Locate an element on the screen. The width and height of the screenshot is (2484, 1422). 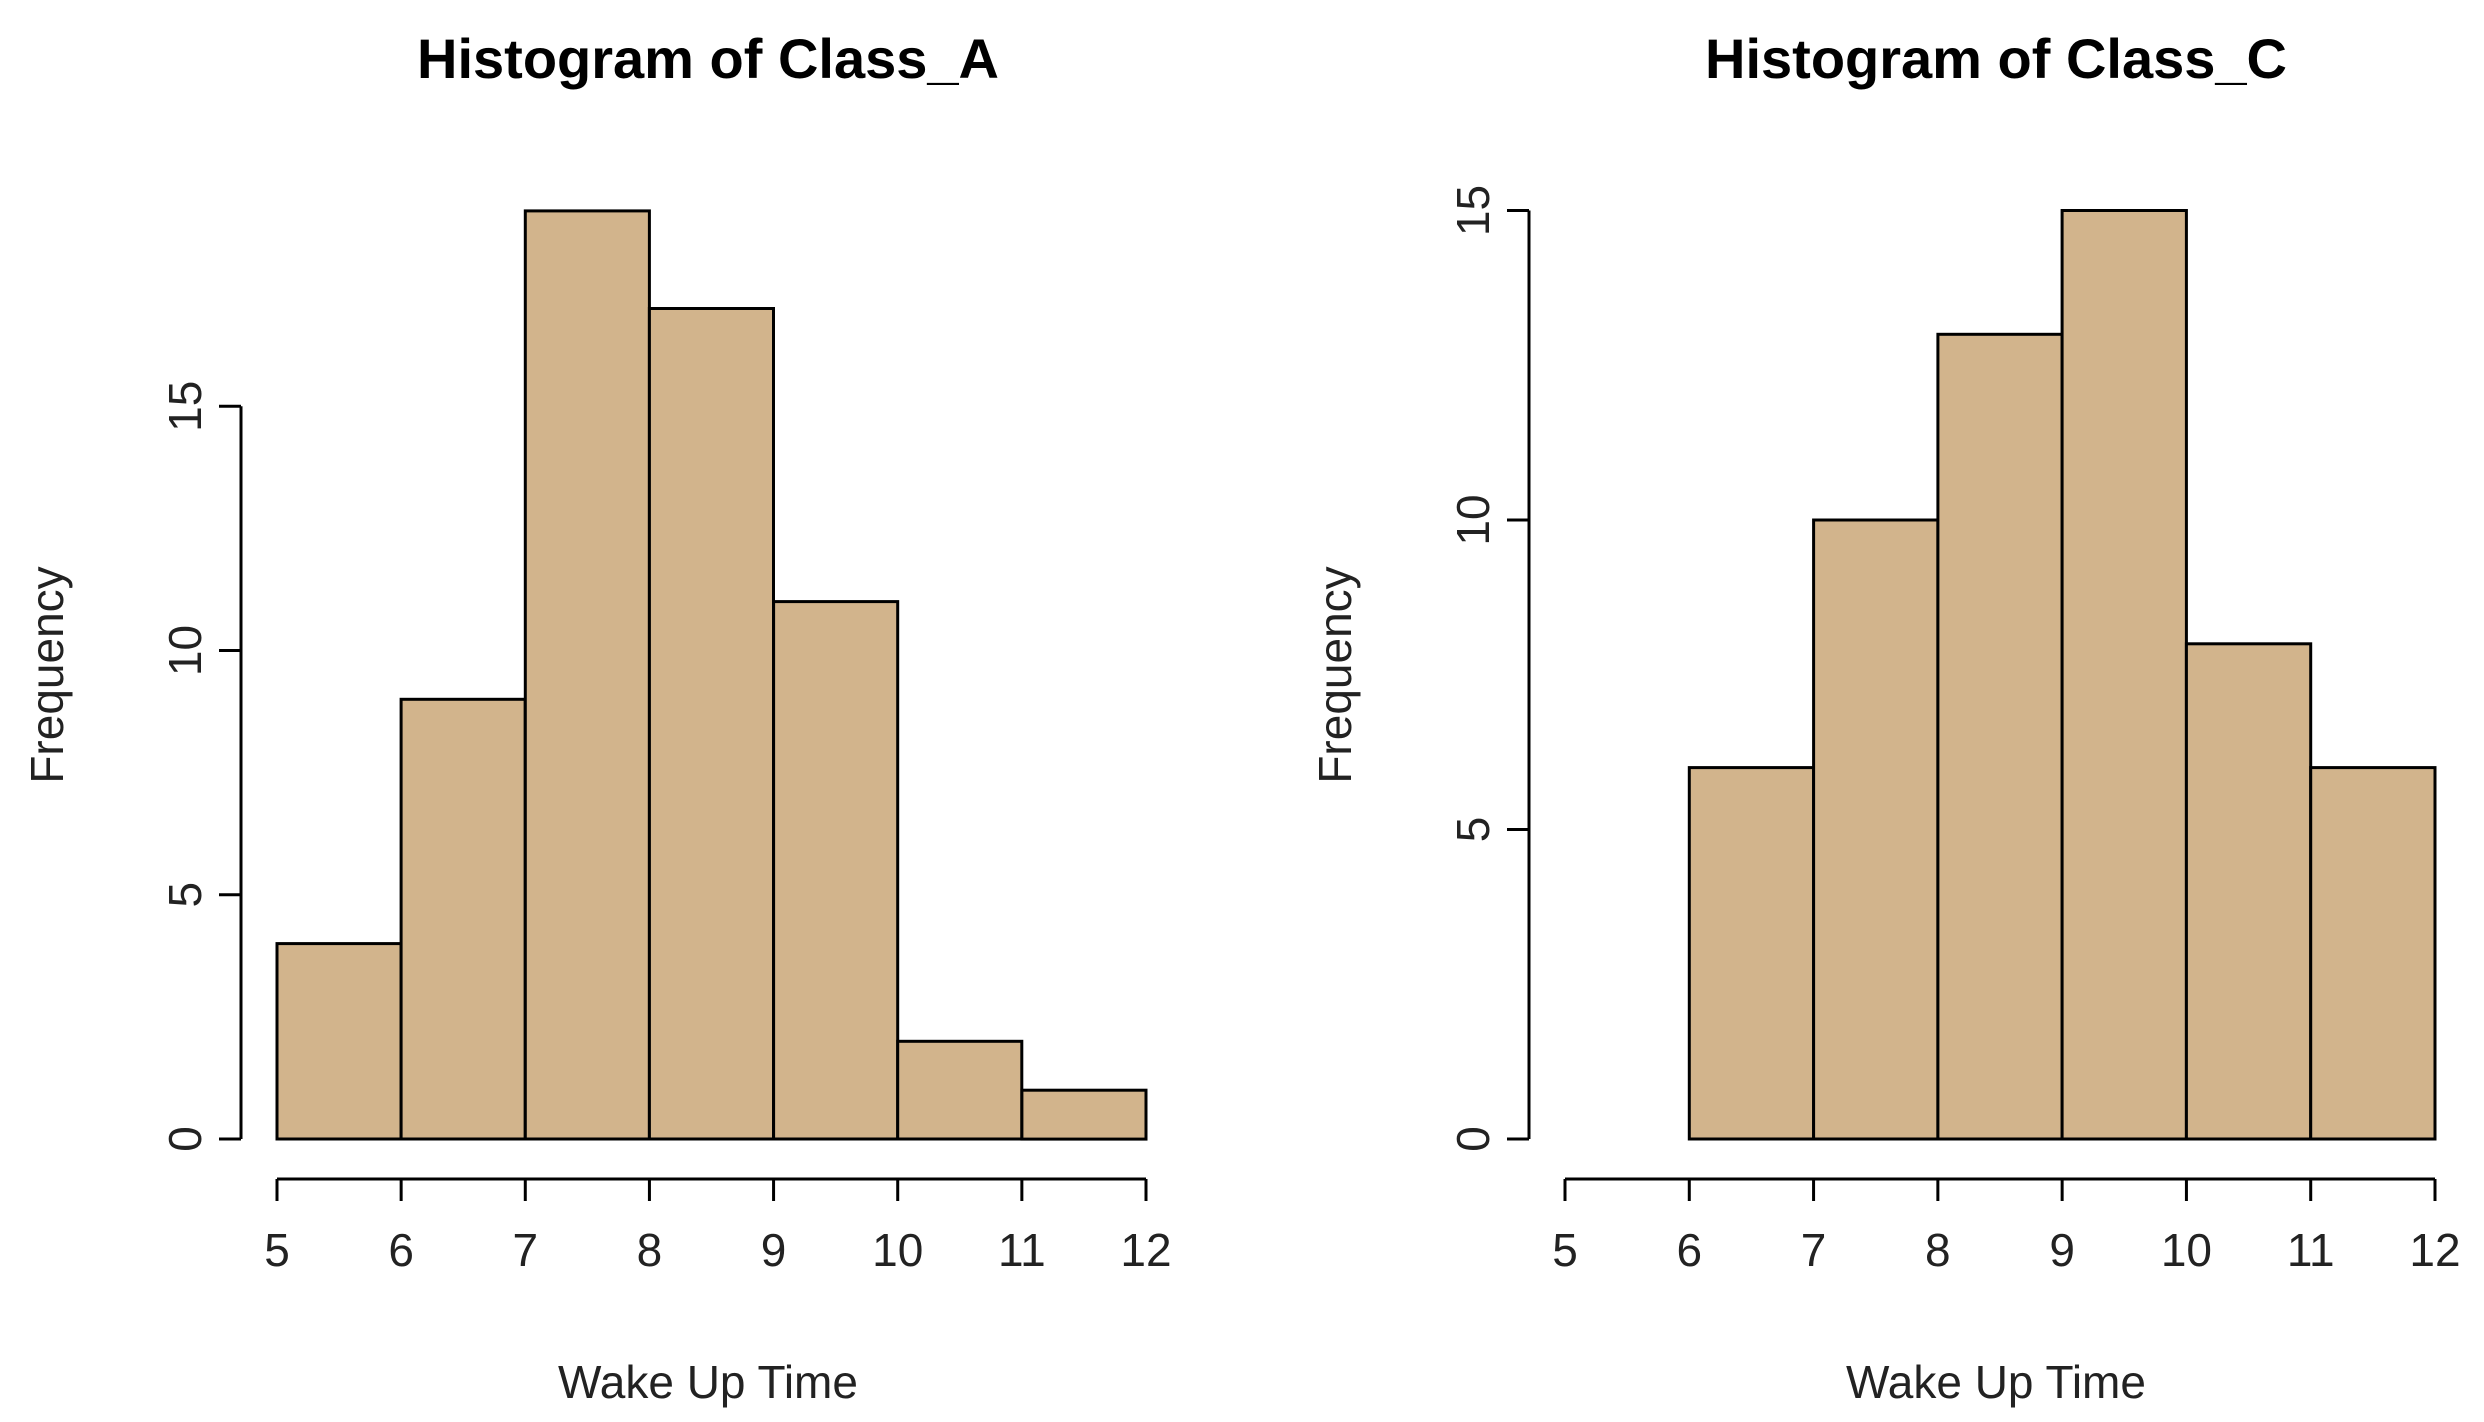
chart-title: Histogram of Class_A is located at coordinates (708, 58).